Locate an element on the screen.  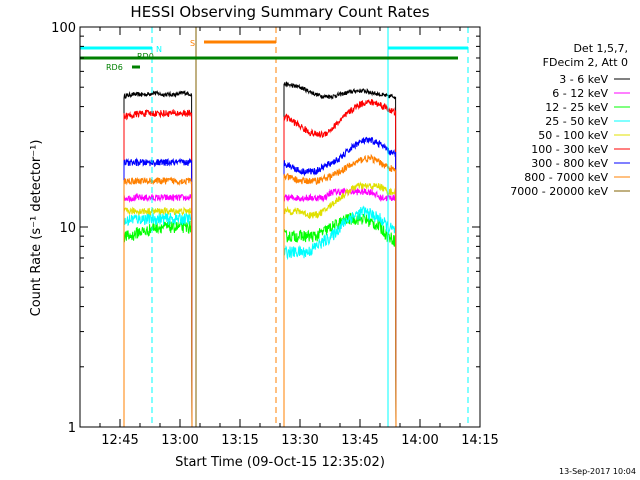
legend-entry-label: 3 - 6 keV is located at coordinates (583, 79).